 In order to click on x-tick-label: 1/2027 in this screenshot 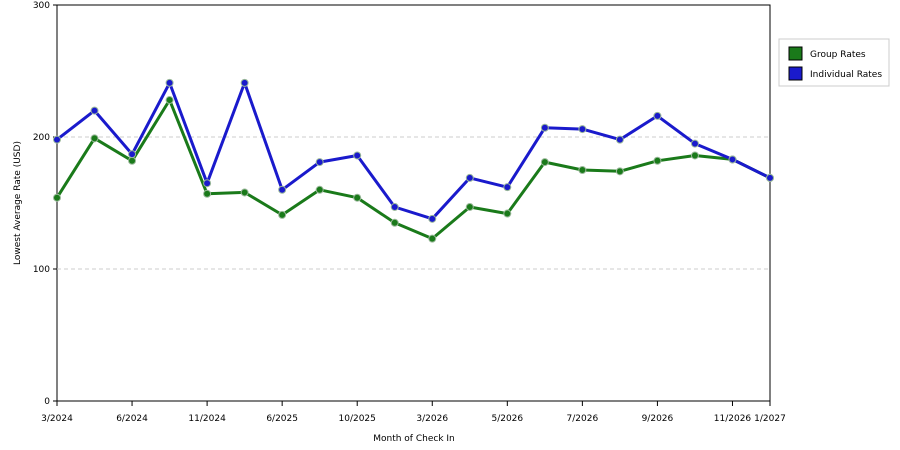, I will do `click(770, 419)`.